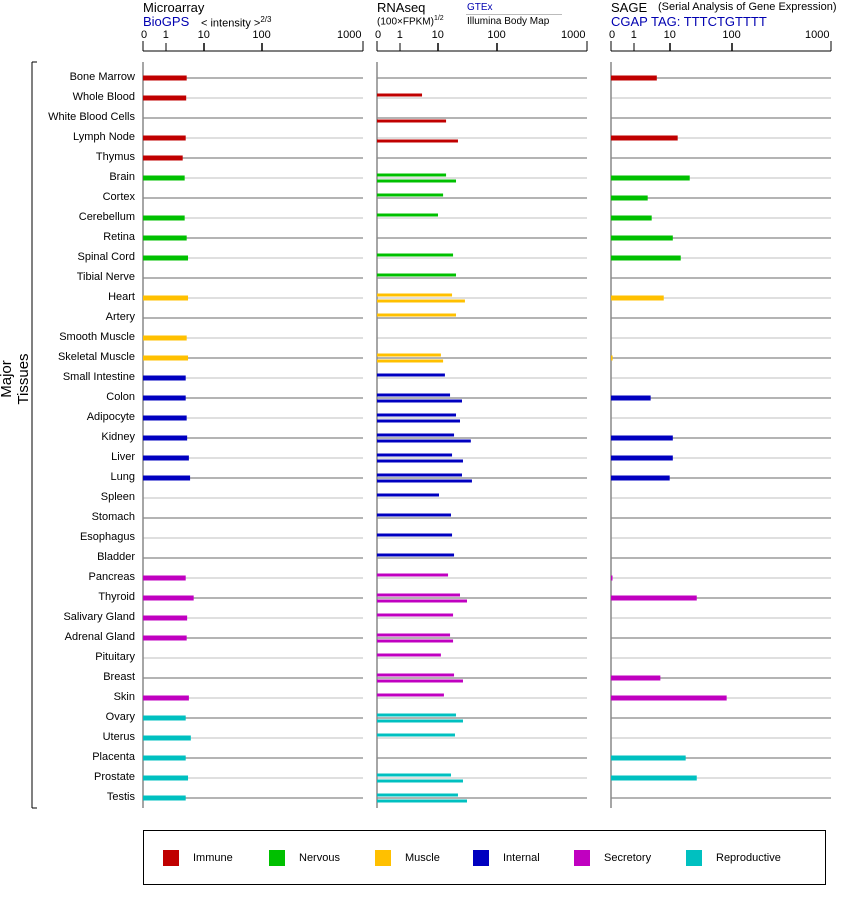 The width and height of the screenshot is (842, 900). I want to click on legend-label: Immune, so click(213, 858).